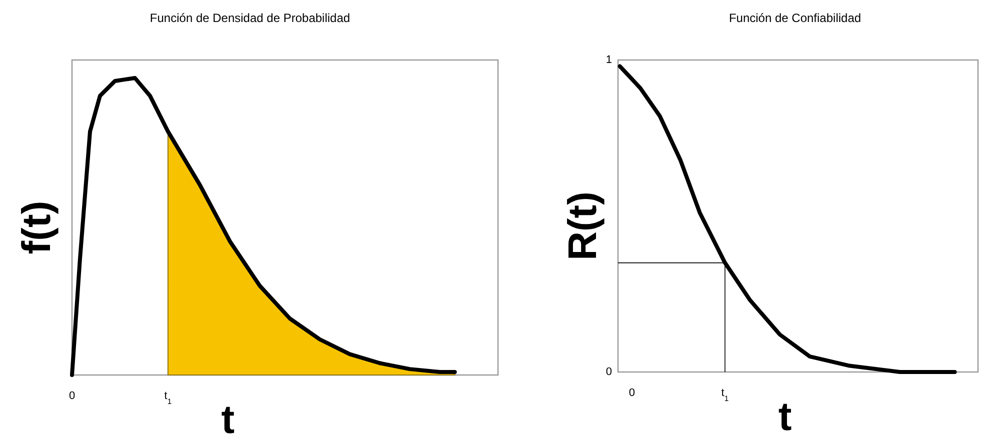  What do you see at coordinates (37, 227) in the screenshot?
I see `y-axis-title: f(t)` at bounding box center [37, 227].